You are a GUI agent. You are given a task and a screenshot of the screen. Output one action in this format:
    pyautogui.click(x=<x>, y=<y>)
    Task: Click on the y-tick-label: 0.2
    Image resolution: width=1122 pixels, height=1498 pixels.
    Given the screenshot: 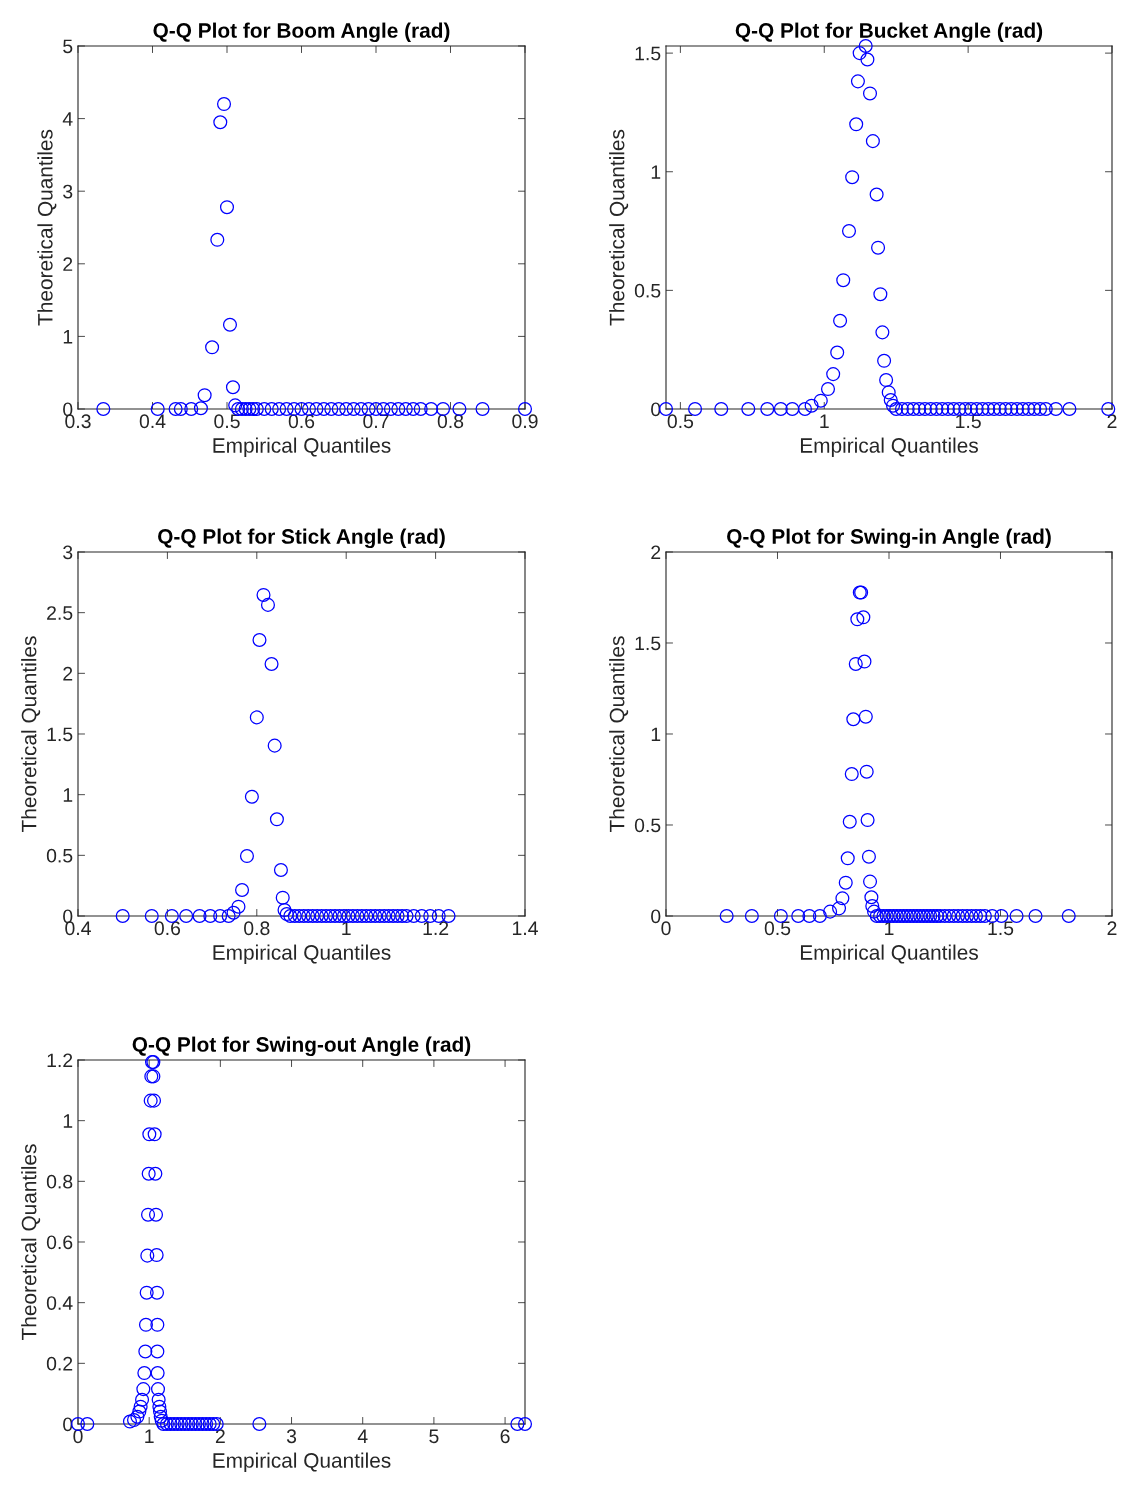 What is the action you would take?
    pyautogui.click(x=59, y=1363)
    